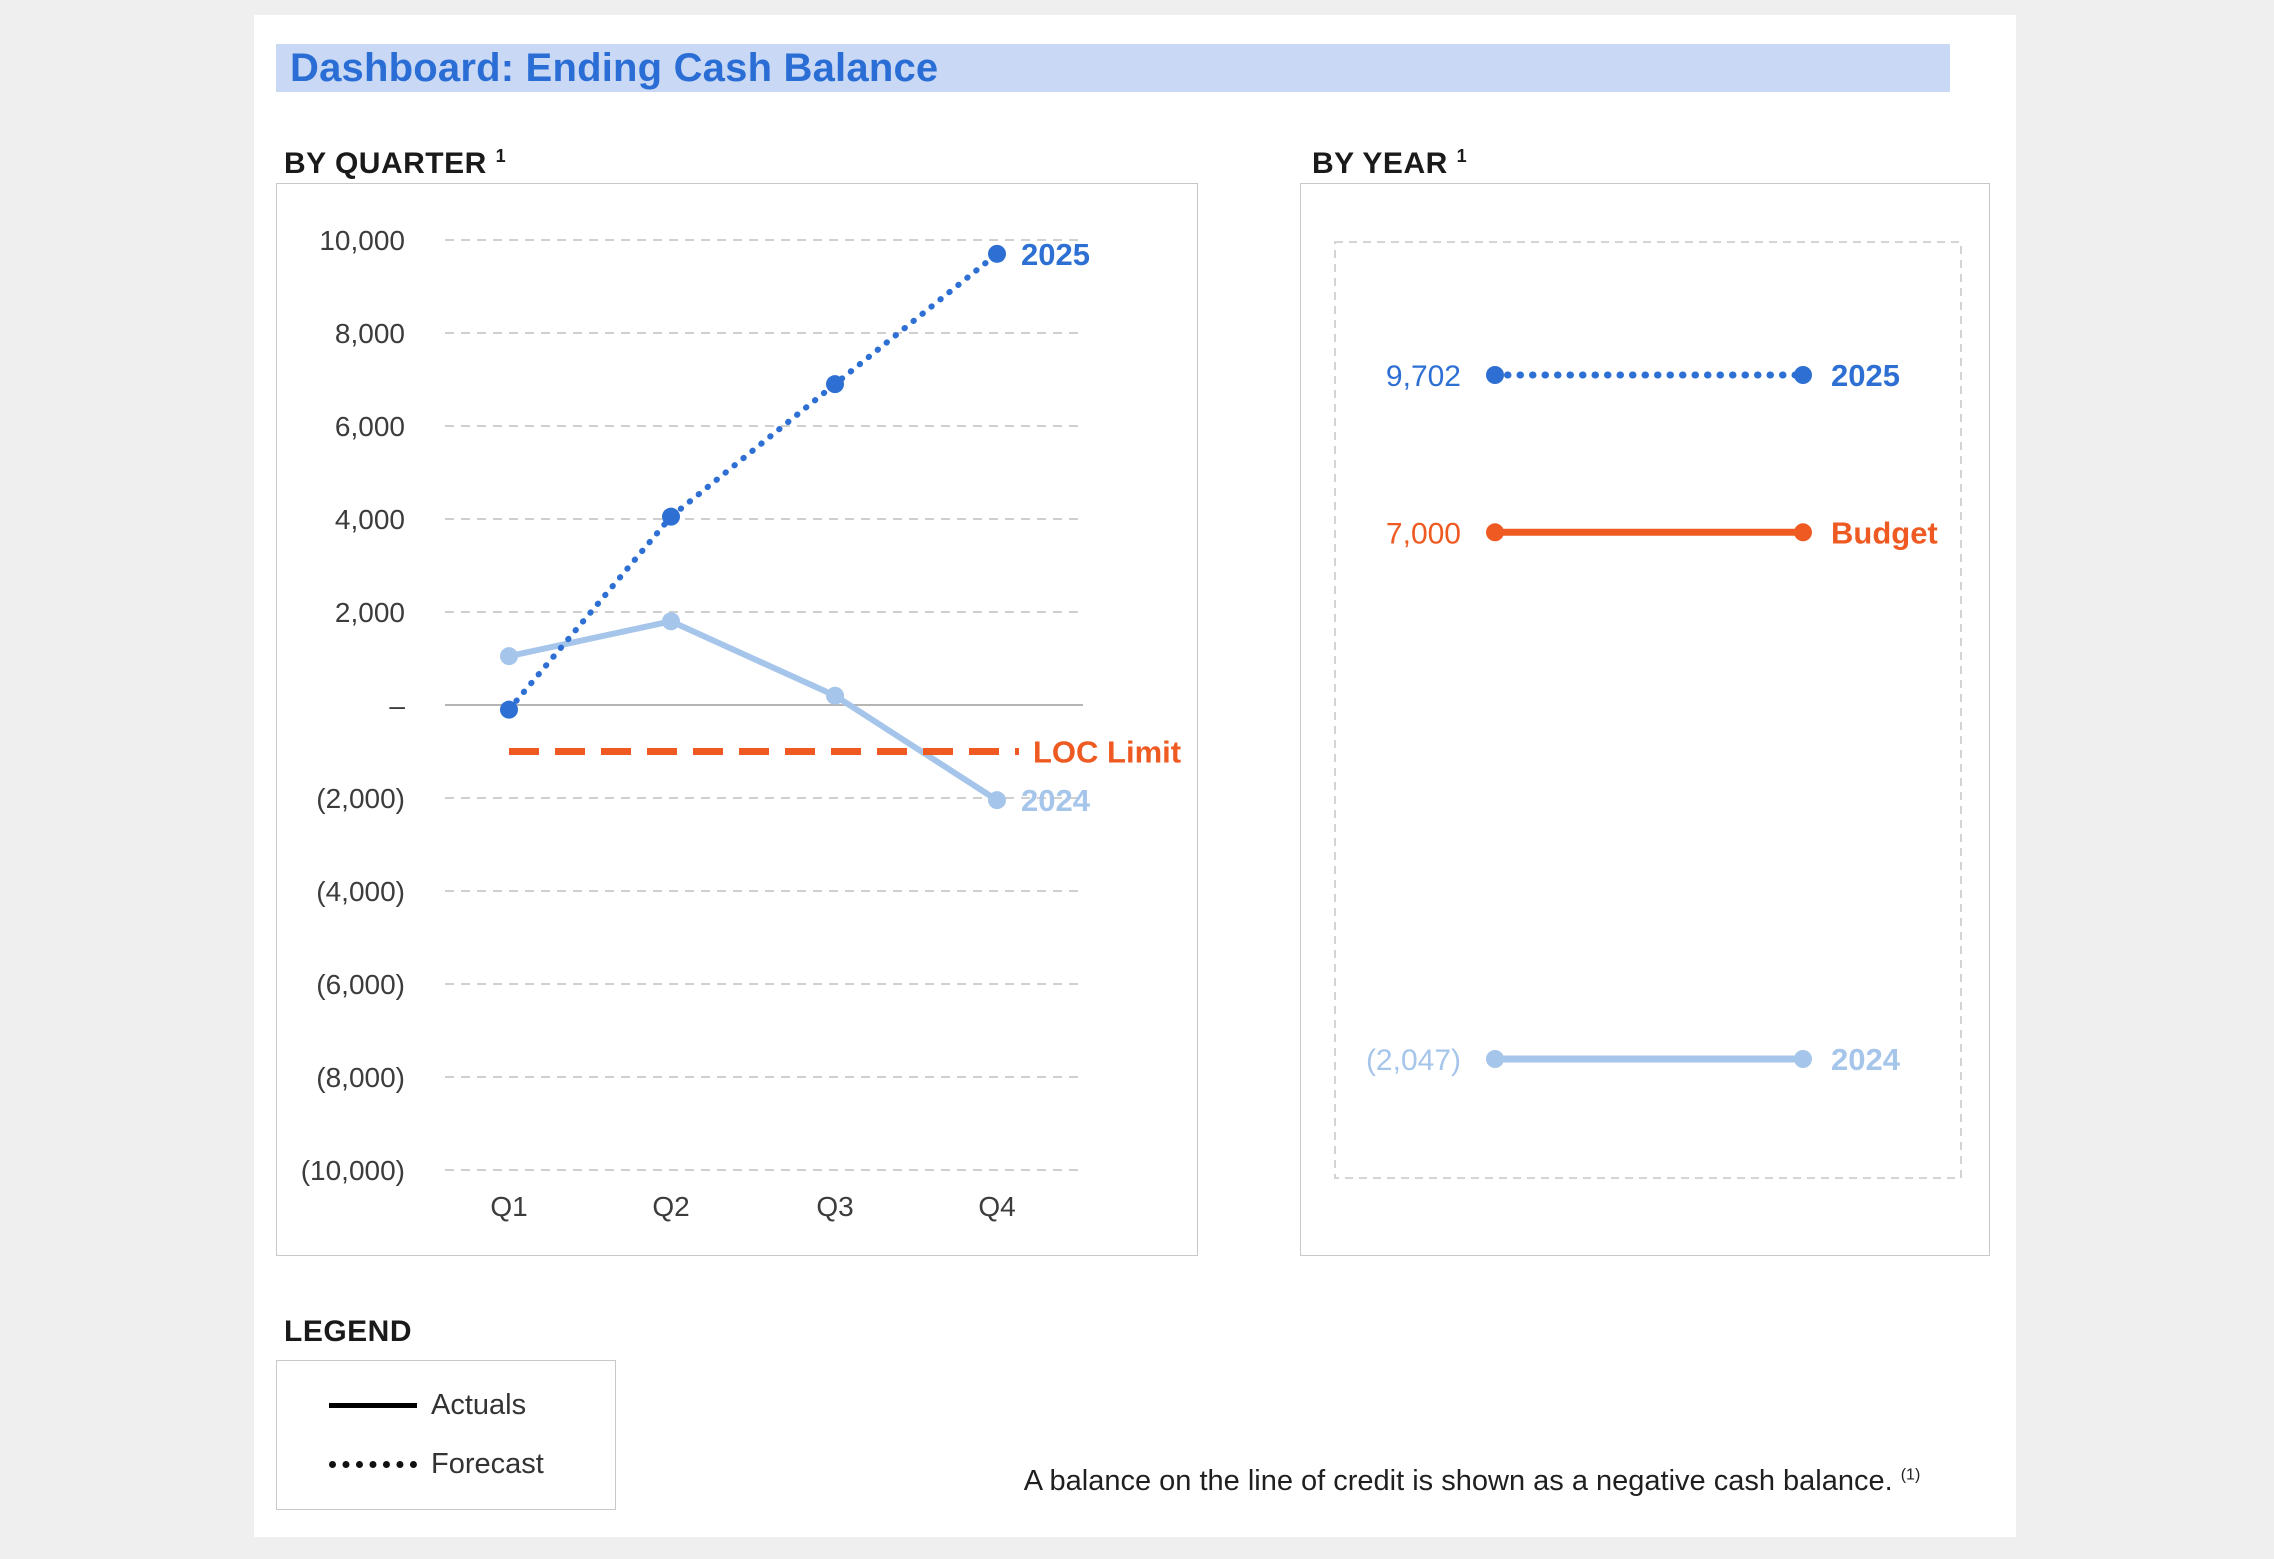 This screenshot has height=1559, width=2274. What do you see at coordinates (1884, 532) in the screenshot?
I see `svg-text: Budget` at bounding box center [1884, 532].